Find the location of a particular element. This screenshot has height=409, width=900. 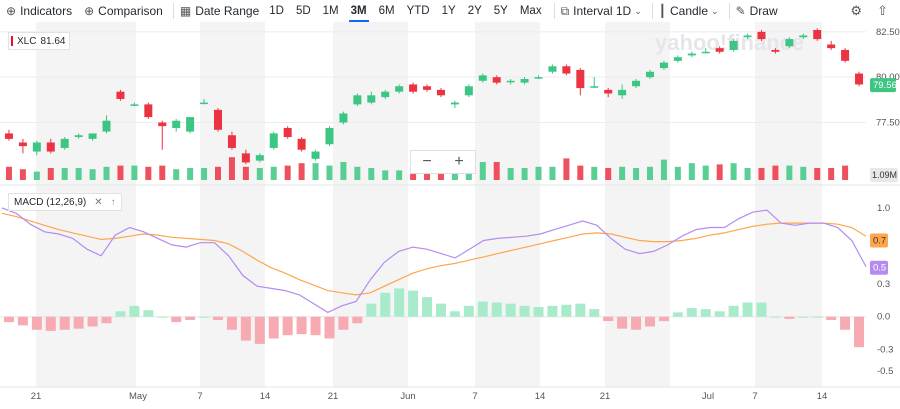

pencil-icon: ✎ is located at coordinates (740, 11).